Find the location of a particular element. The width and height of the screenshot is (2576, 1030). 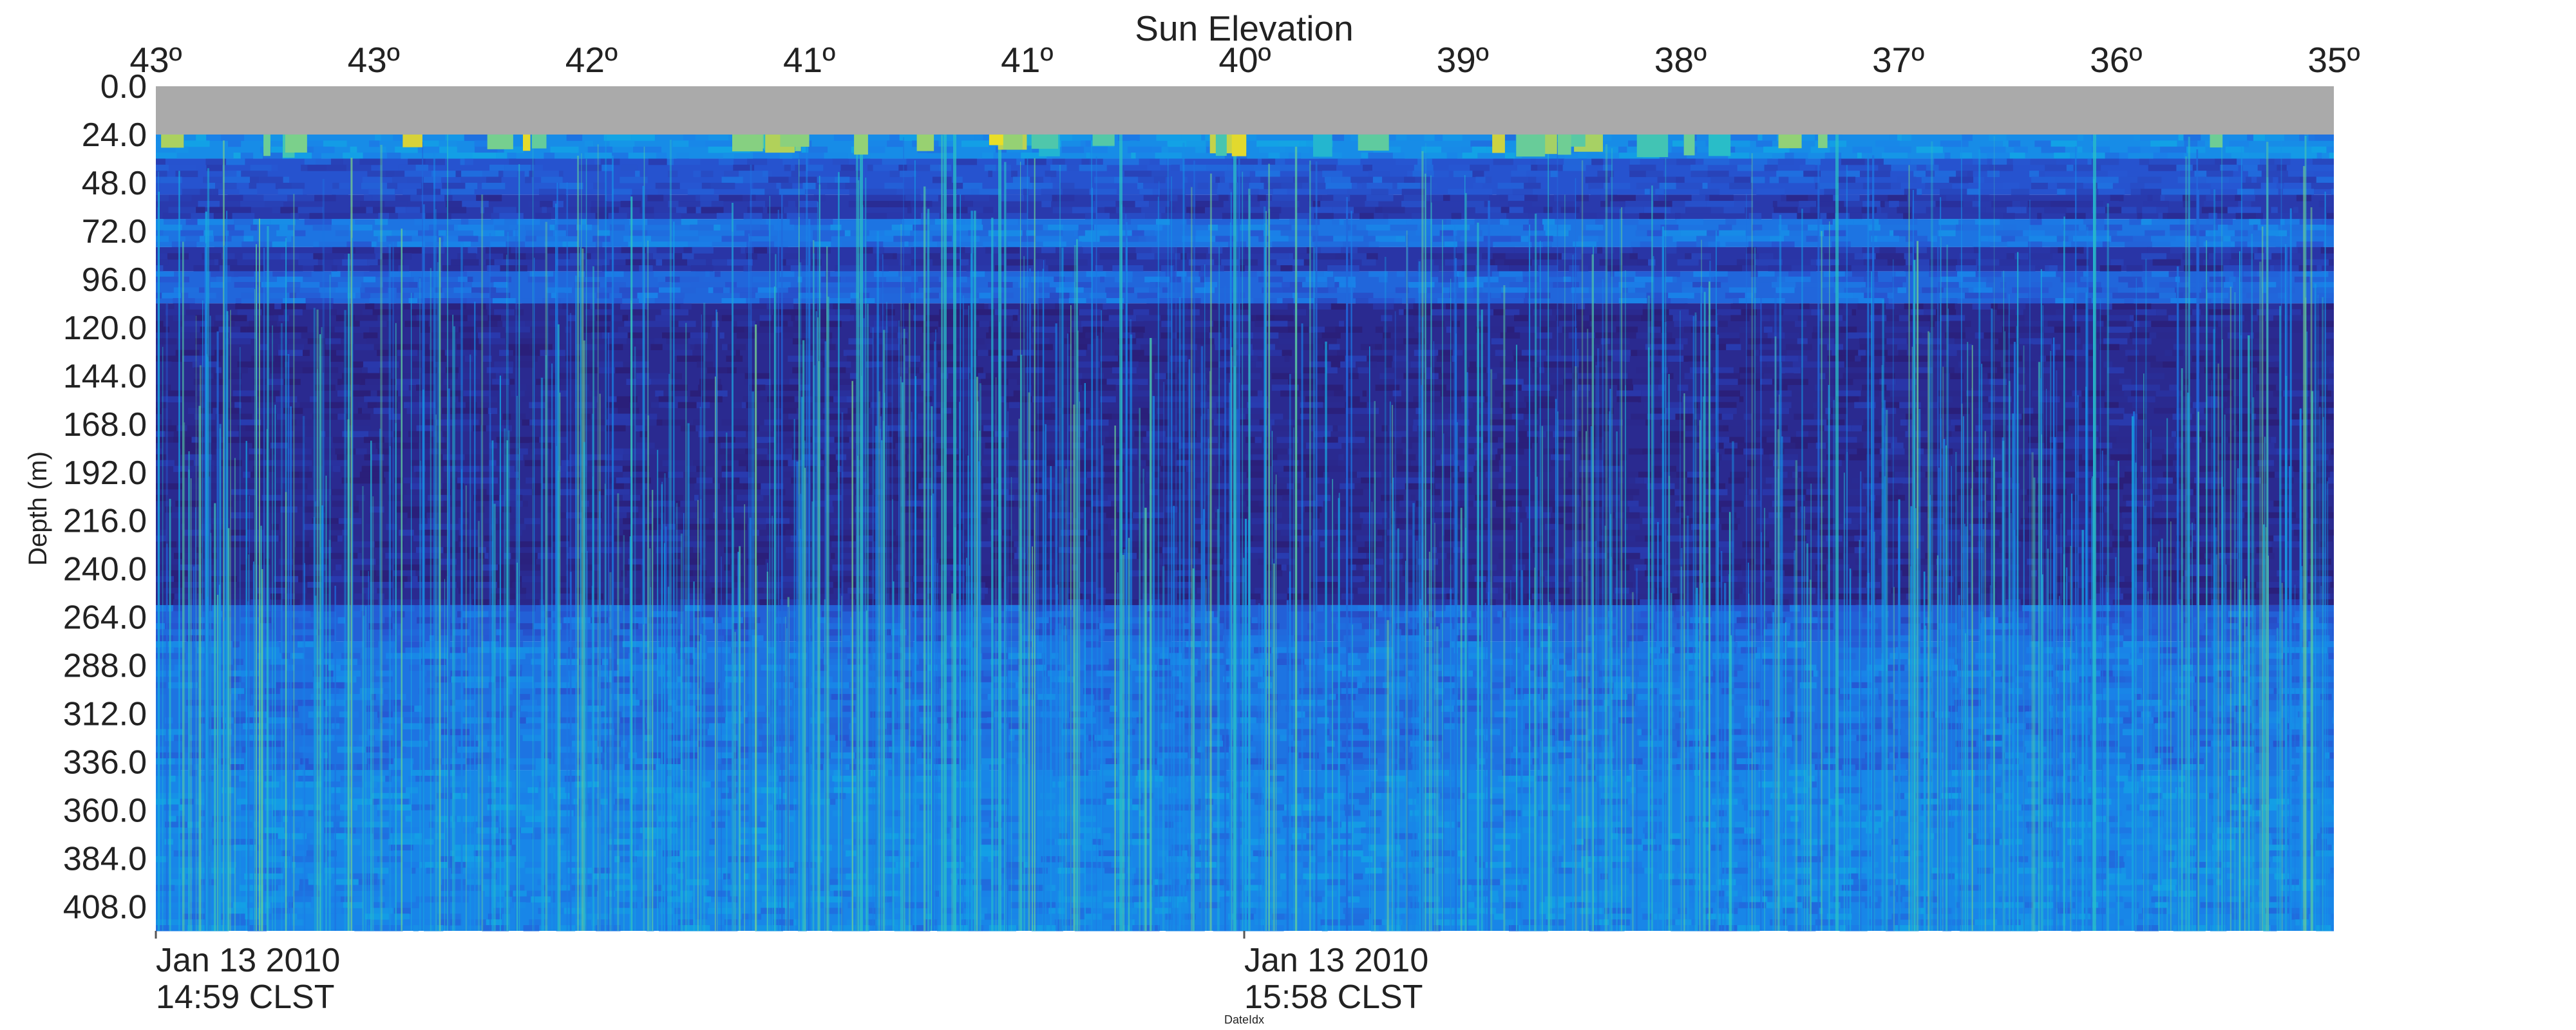

sun-elevation-axis: 43º 43º 42º 41º 41º 40º 39º 38º 37º 36º 35º is located at coordinates (1244, 60).